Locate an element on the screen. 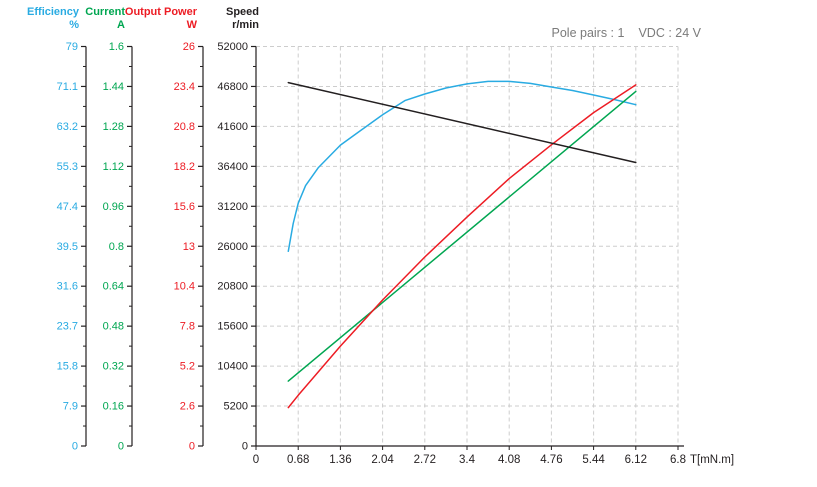 The image size is (817, 487). axis-header-speed: Speed r/min is located at coordinates (242, 19).